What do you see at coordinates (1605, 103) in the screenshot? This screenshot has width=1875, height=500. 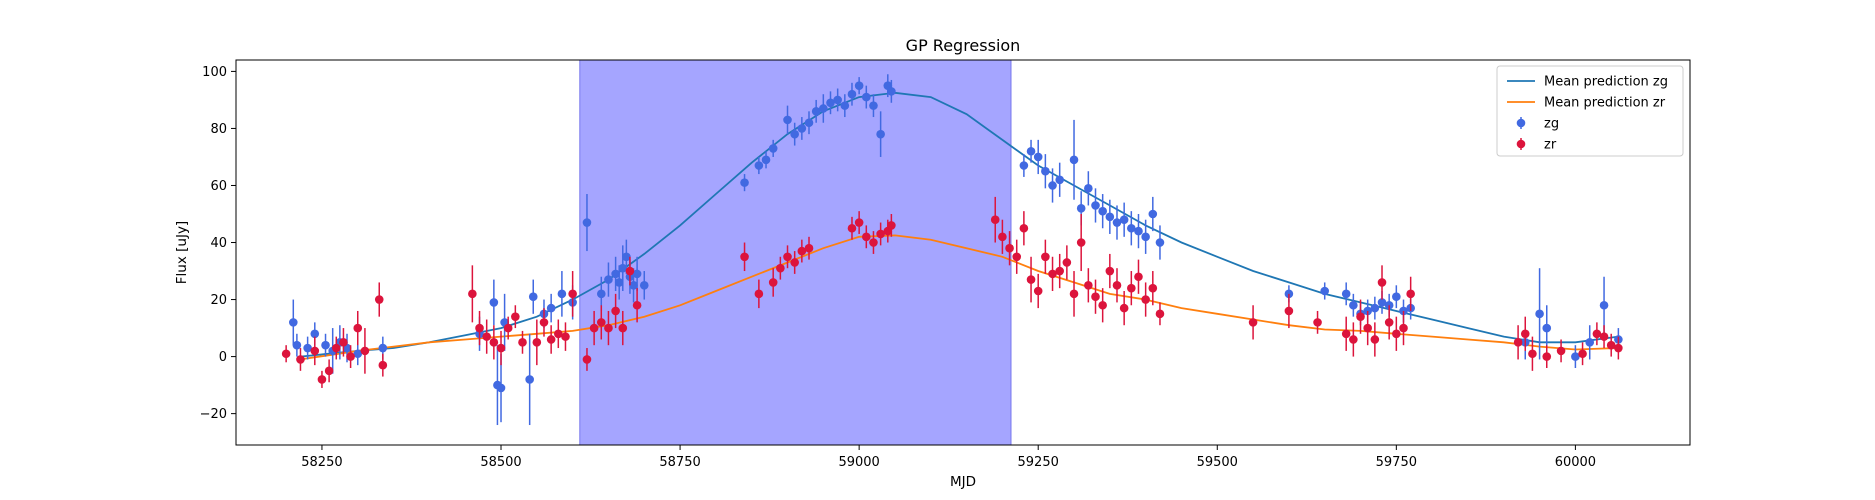 I see `legend-entry-mean-zr-label: Mean prediction zr` at bounding box center [1605, 103].